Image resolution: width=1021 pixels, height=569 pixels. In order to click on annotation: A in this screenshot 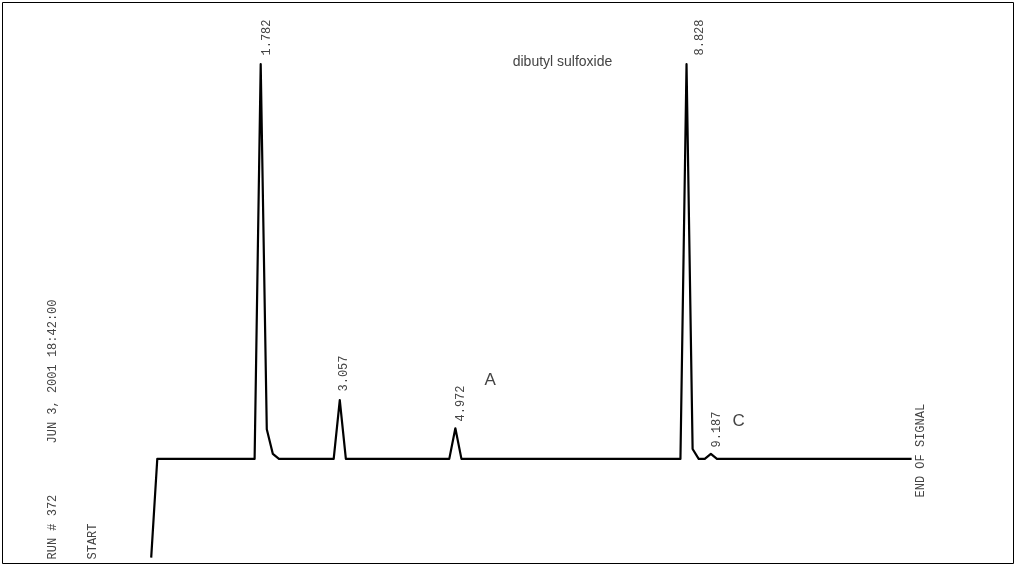, I will do `click(490, 379)`.